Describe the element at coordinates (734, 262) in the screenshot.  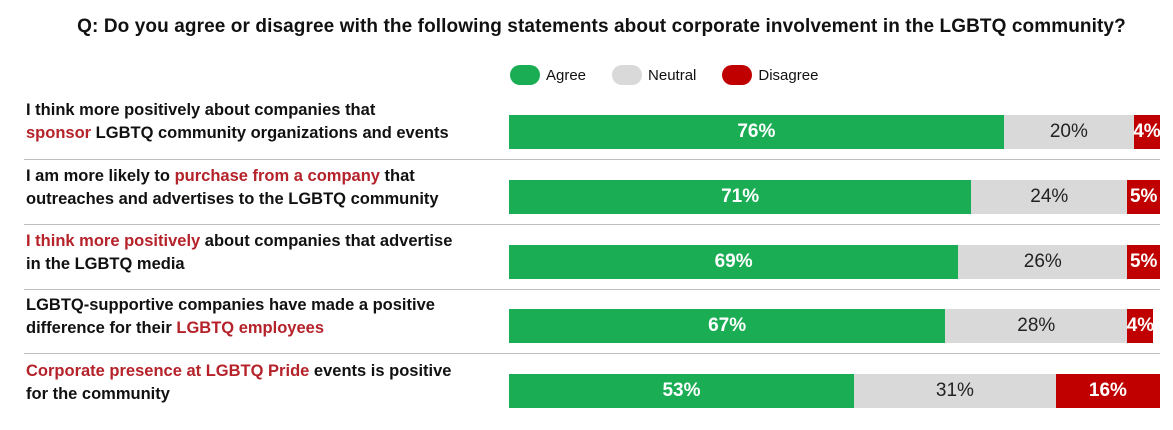
I see `bar-segment-agree: 69%` at that location.